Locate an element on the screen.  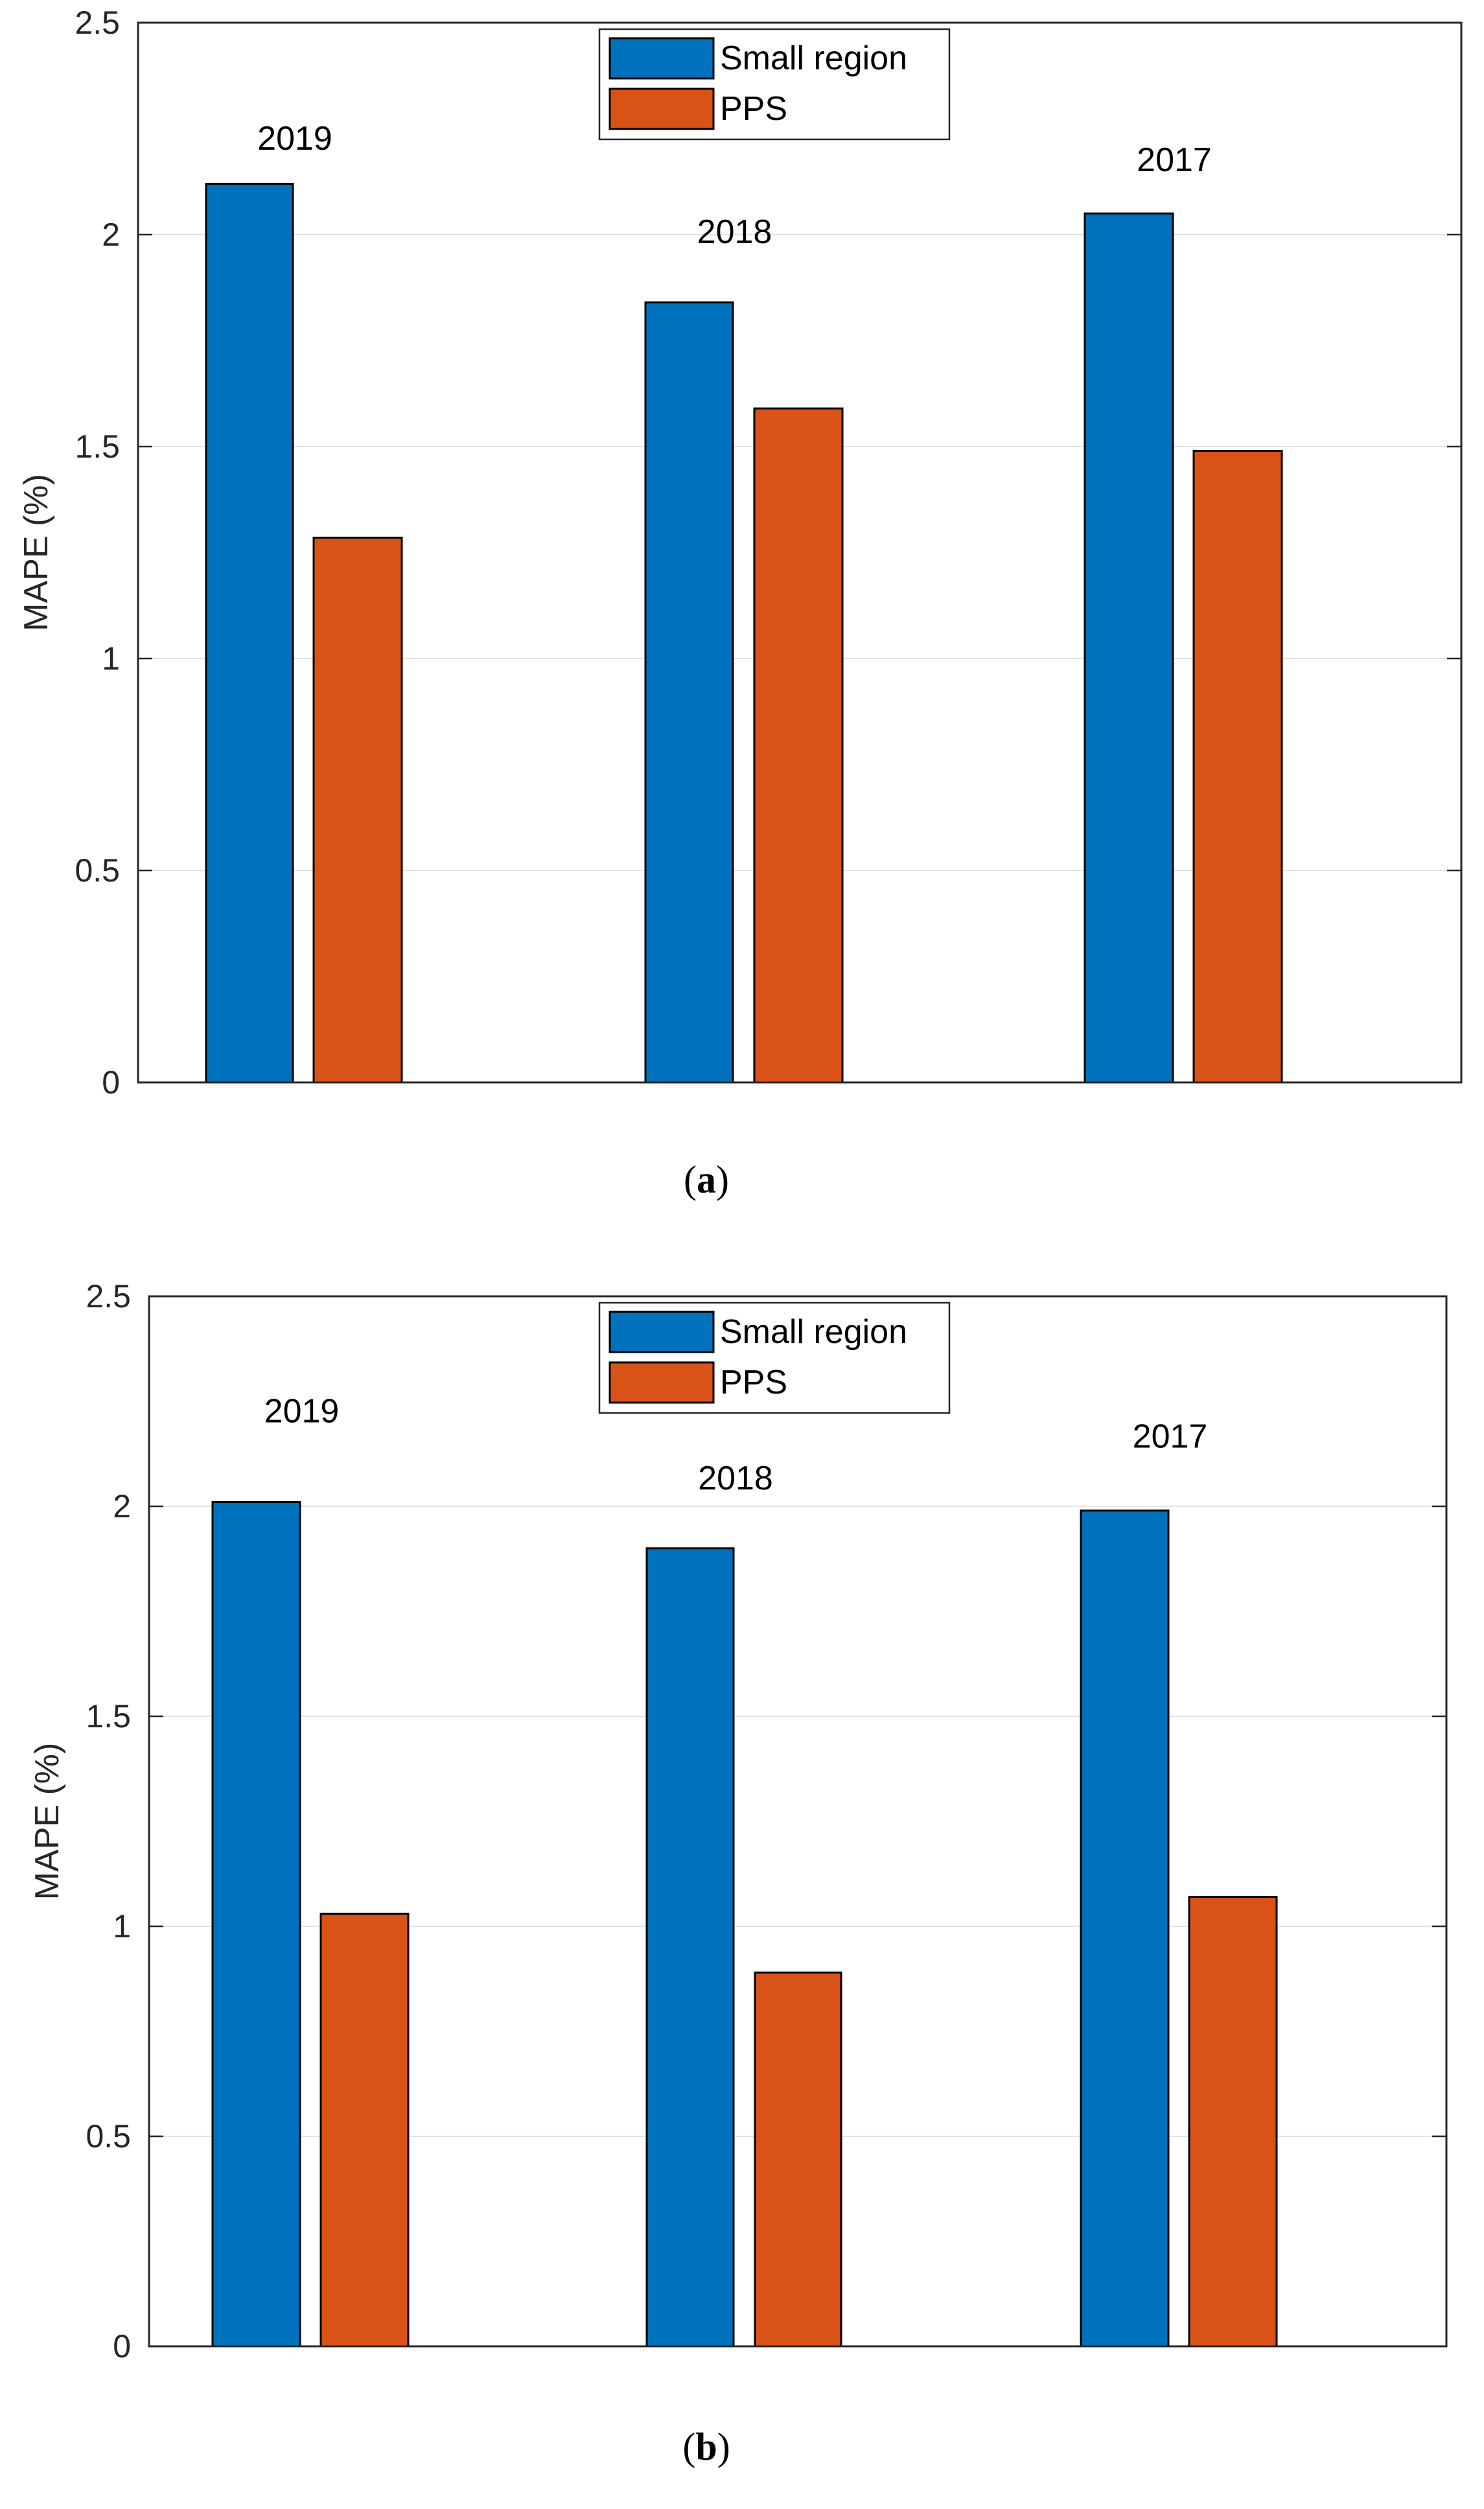
panel-caption: (b) is located at coordinates (706, 2446).